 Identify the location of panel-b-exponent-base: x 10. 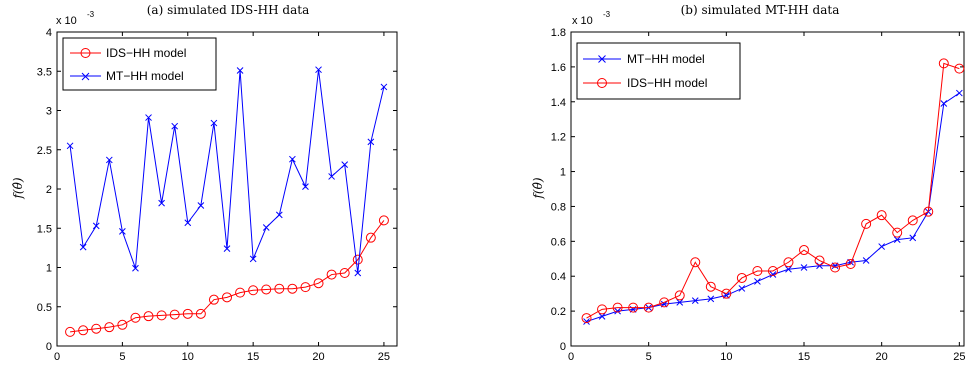
(582, 21).